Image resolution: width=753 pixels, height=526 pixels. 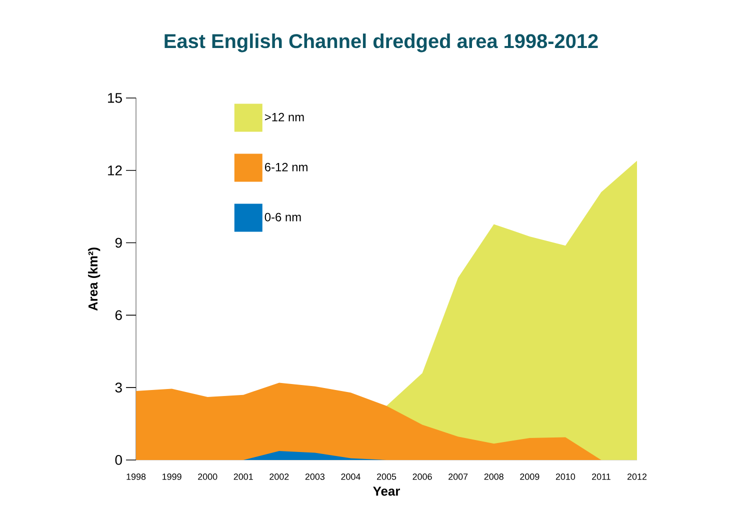 I want to click on x-tick-label: 2000, so click(x=208, y=477).